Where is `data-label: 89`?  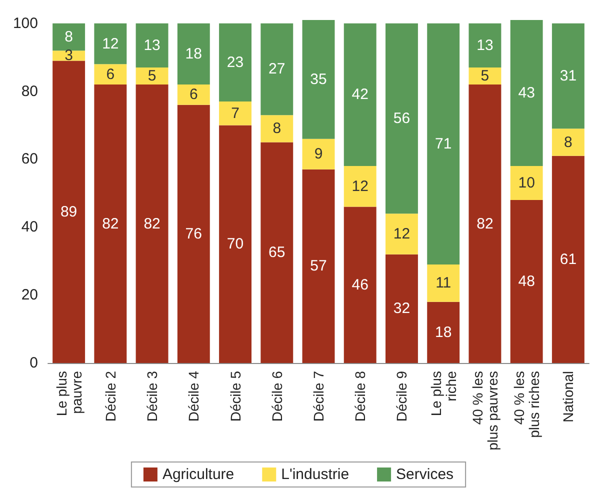 data-label: 89 is located at coordinates (69, 211).